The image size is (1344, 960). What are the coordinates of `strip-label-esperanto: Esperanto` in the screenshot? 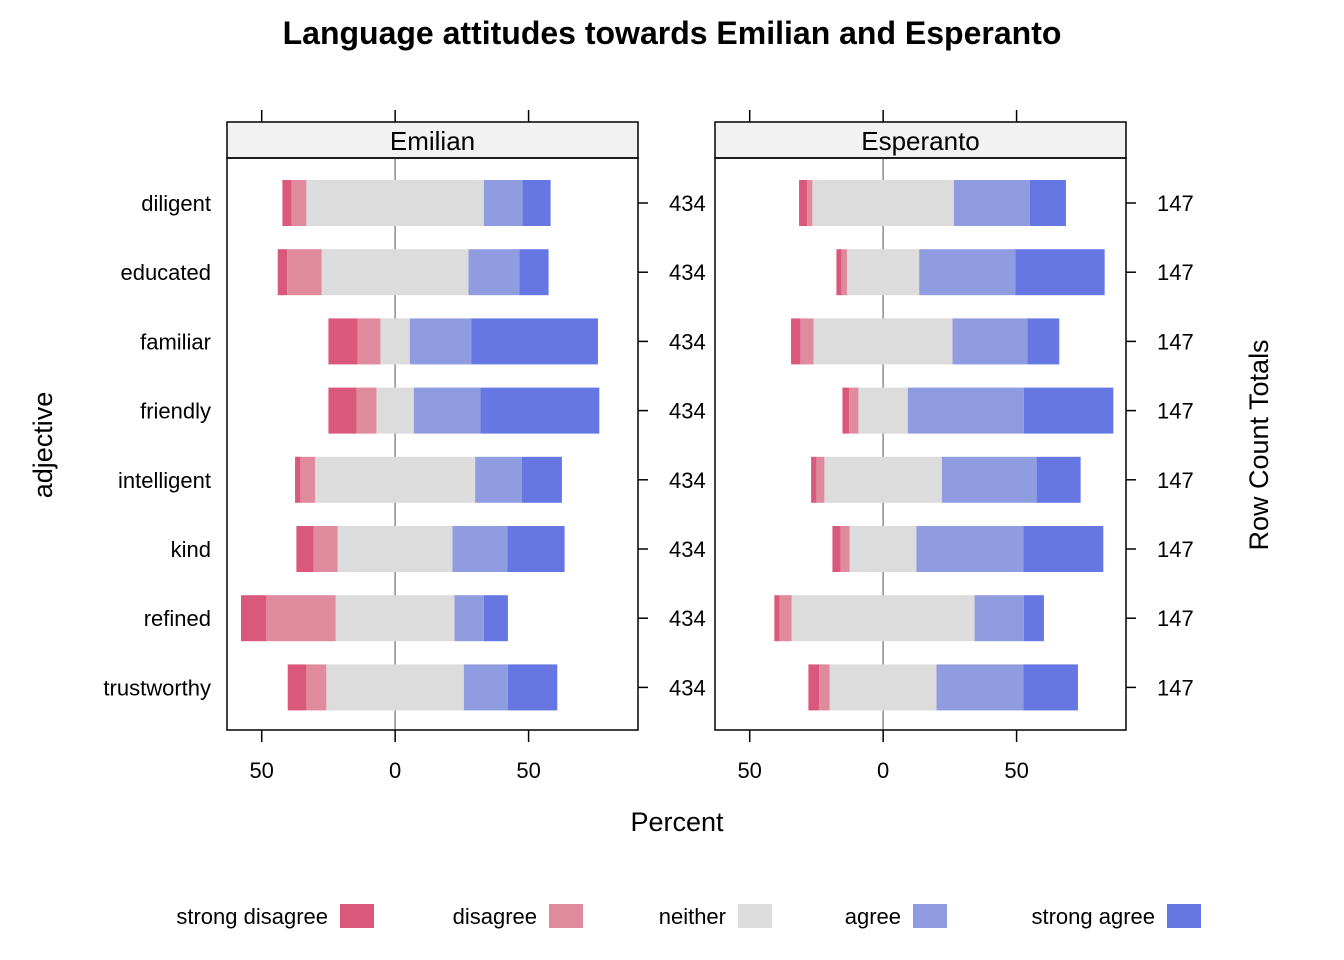 It's located at (920, 141).